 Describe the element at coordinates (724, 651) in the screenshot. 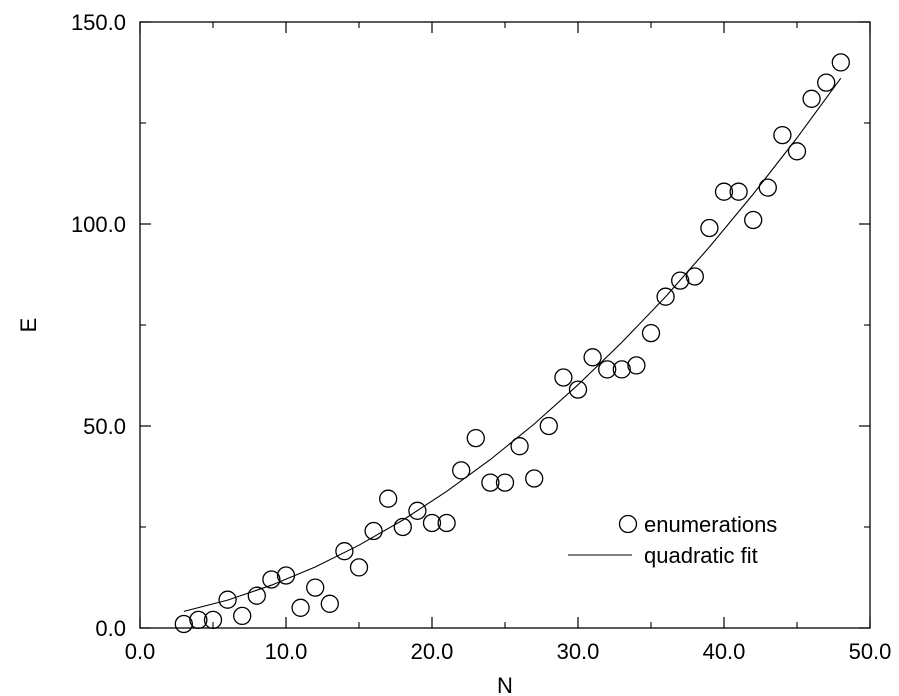

I see `x-tick-label: 40.0` at that location.